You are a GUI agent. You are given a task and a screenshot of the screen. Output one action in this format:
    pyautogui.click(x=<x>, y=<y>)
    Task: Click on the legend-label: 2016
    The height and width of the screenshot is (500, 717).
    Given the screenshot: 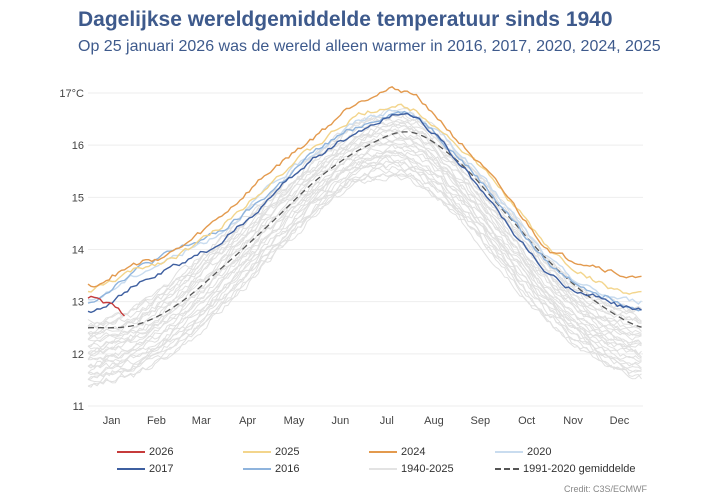 What is the action you would take?
    pyautogui.click(x=287, y=469)
    